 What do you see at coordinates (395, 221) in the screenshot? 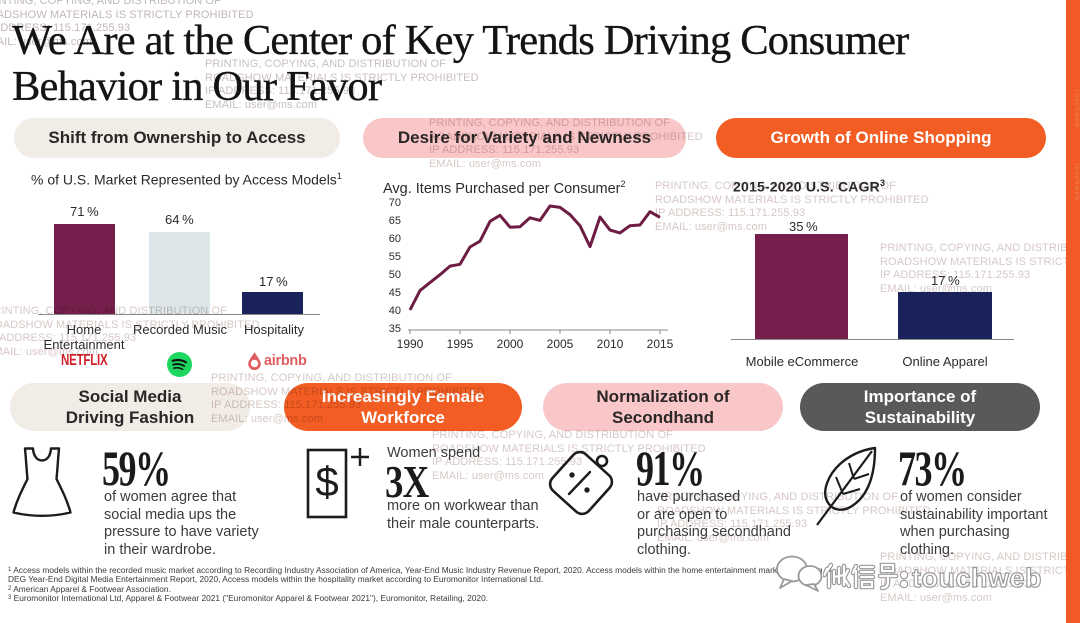
I see `svg-text: 65` at bounding box center [395, 221].